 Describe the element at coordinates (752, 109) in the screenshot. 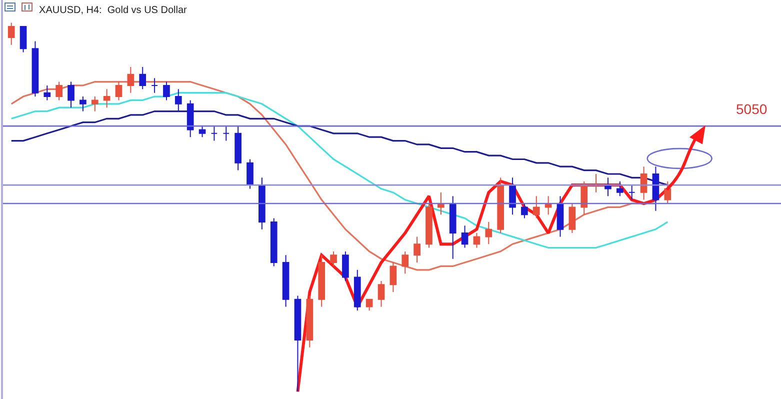

I see `text: 5050` at that location.